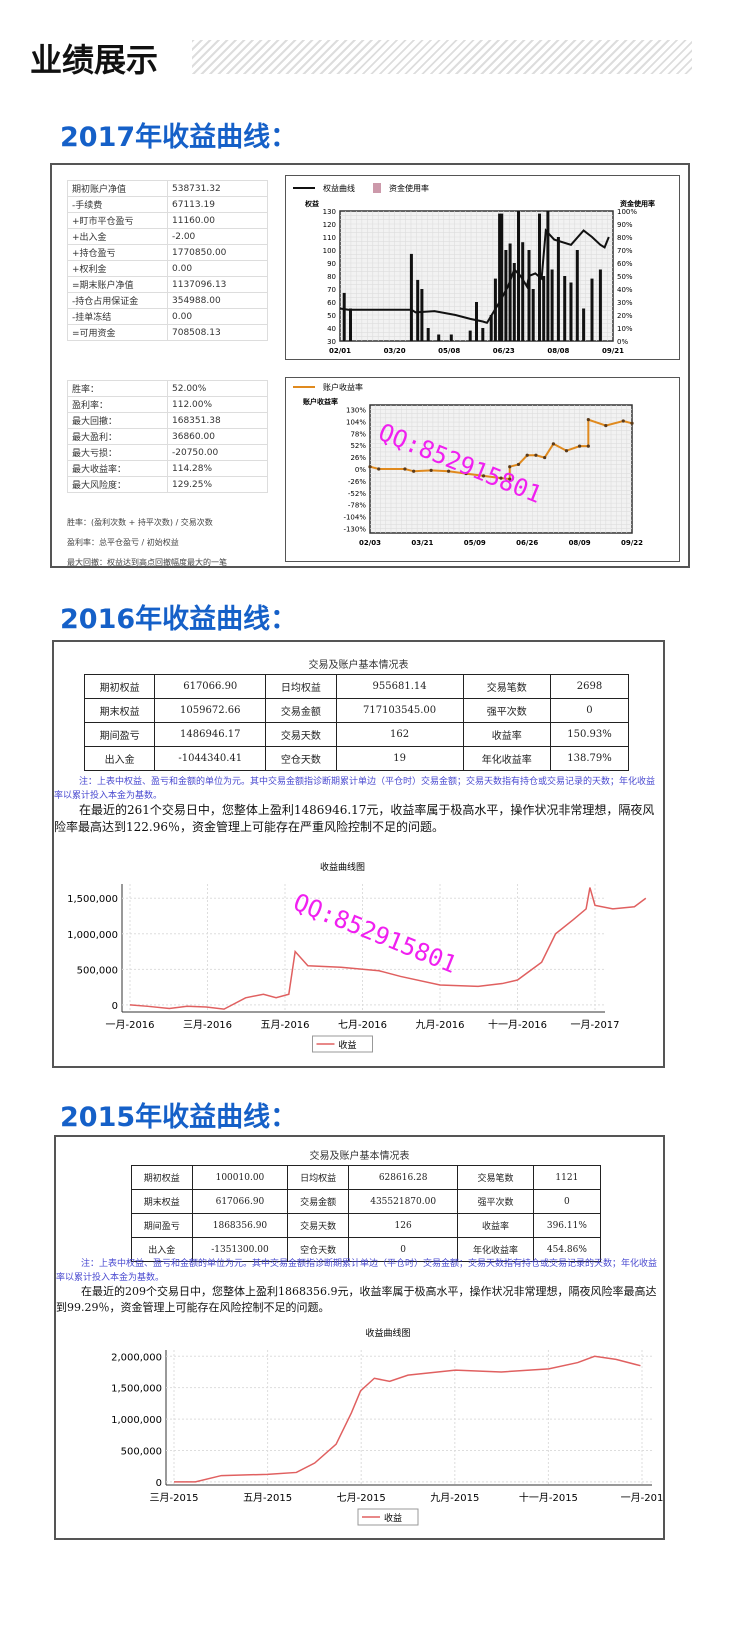 The height and width of the screenshot is (1641, 750). Describe the element at coordinates (117, 236) in the screenshot. I see `table-cell: +出入金` at that location.